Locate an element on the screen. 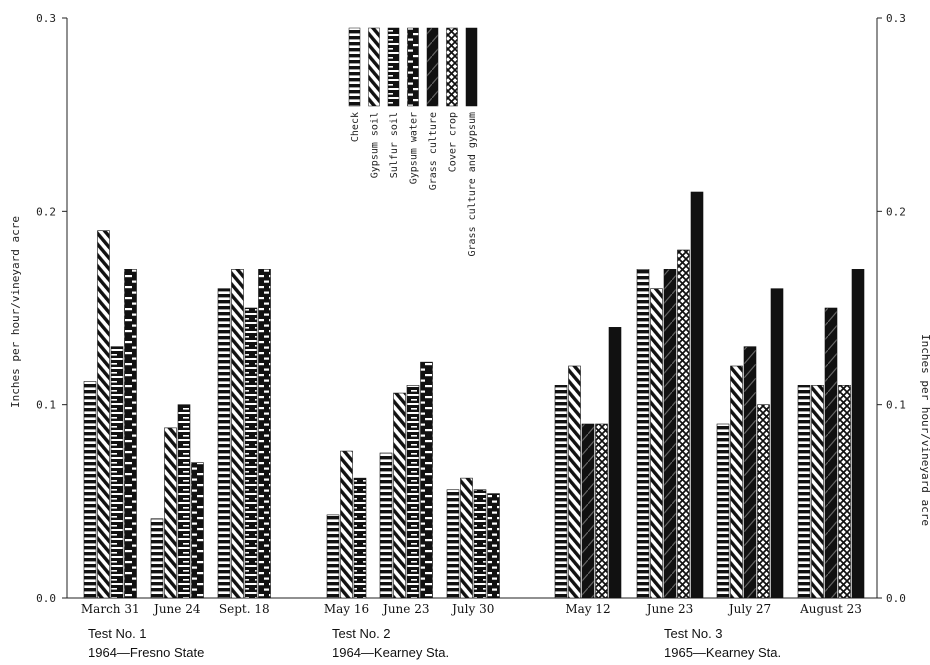 The height and width of the screenshot is (665, 930). test-3-subtitle: 1965—Kearney Sta. is located at coordinates (723, 652).